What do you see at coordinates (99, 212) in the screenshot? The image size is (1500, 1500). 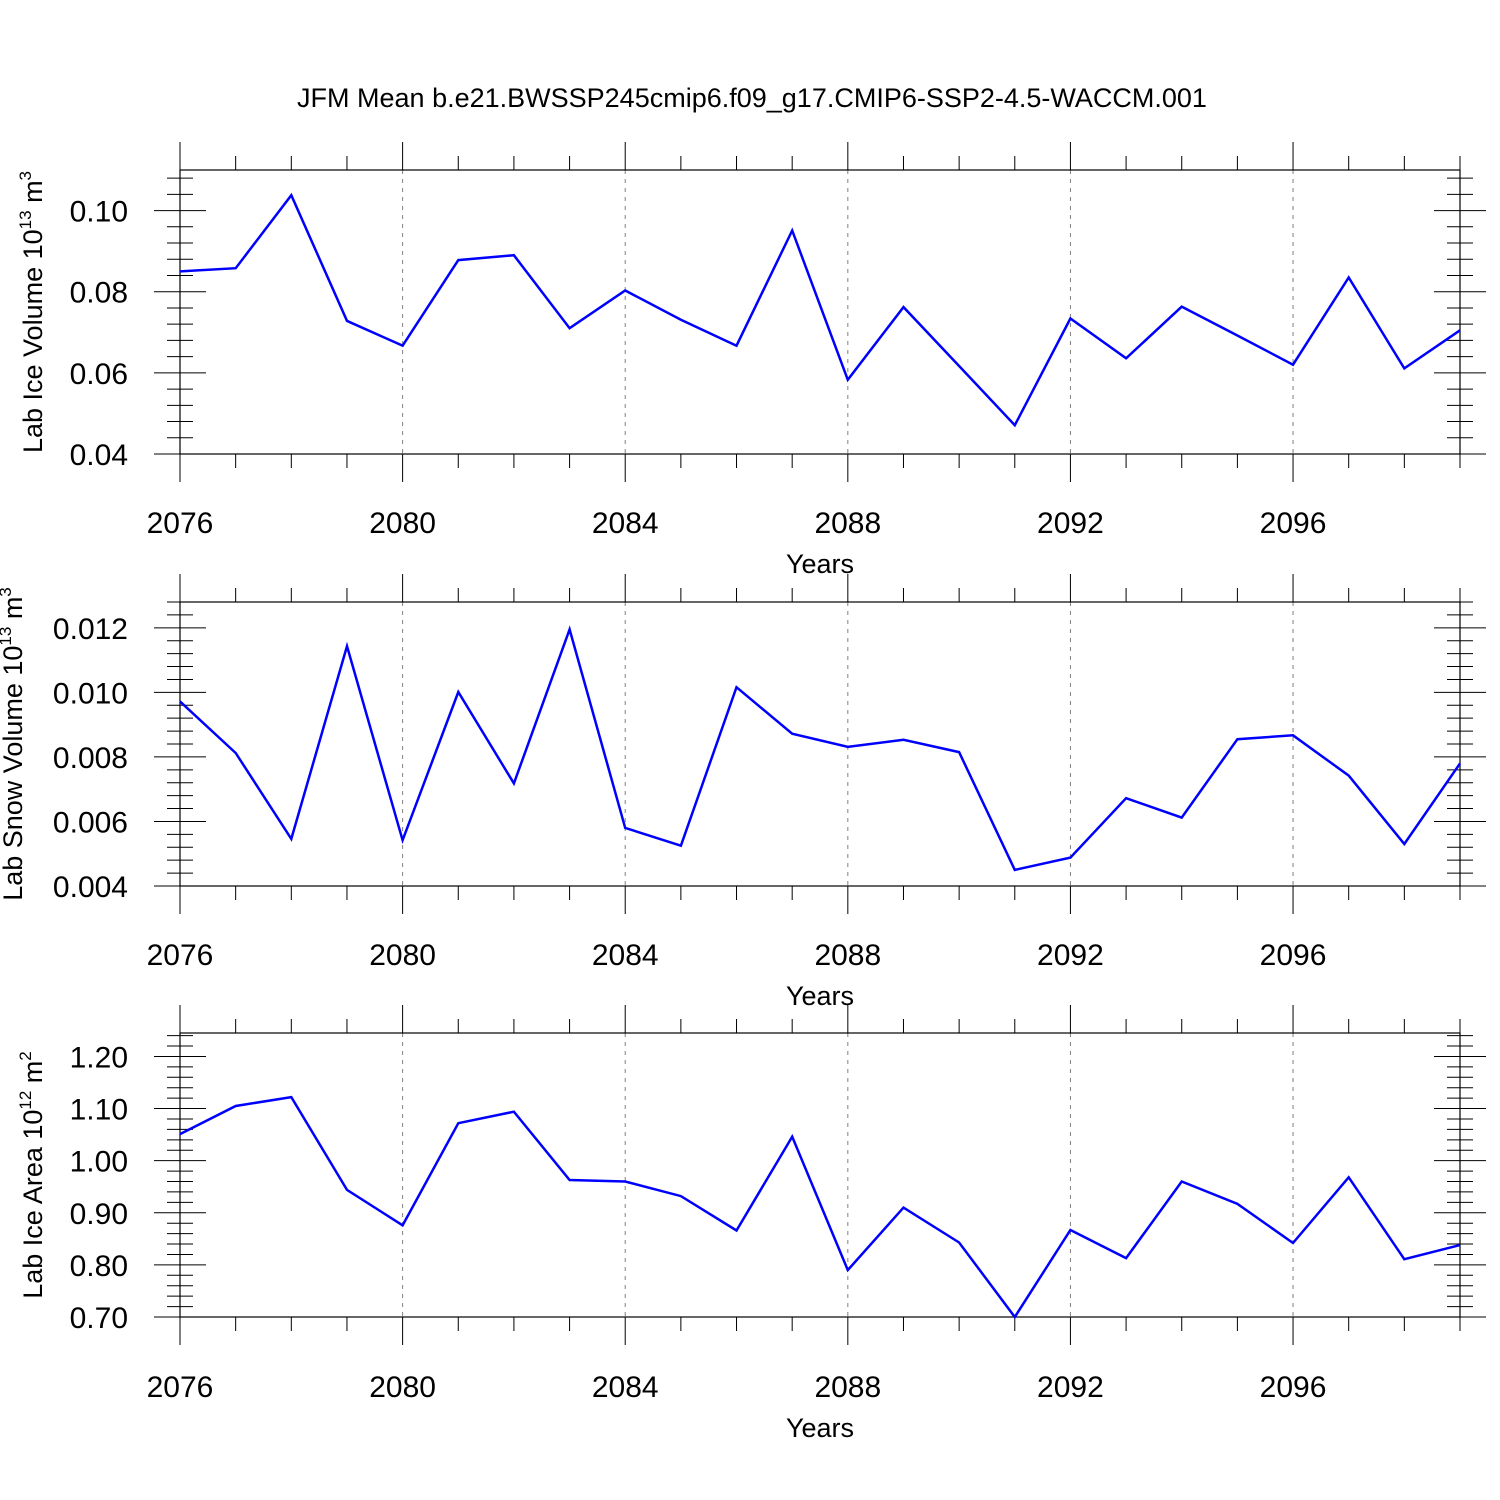 I see `y-tick-label: 0.10` at bounding box center [99, 212].